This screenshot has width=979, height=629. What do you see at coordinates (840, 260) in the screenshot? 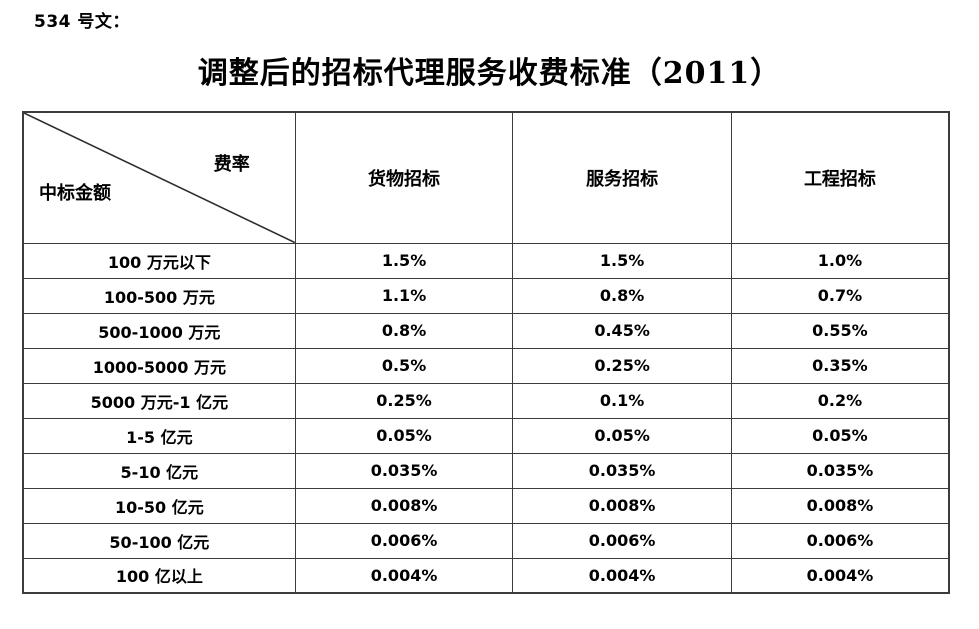
I see `engineering-rate-cell: 1.0%` at bounding box center [840, 260].